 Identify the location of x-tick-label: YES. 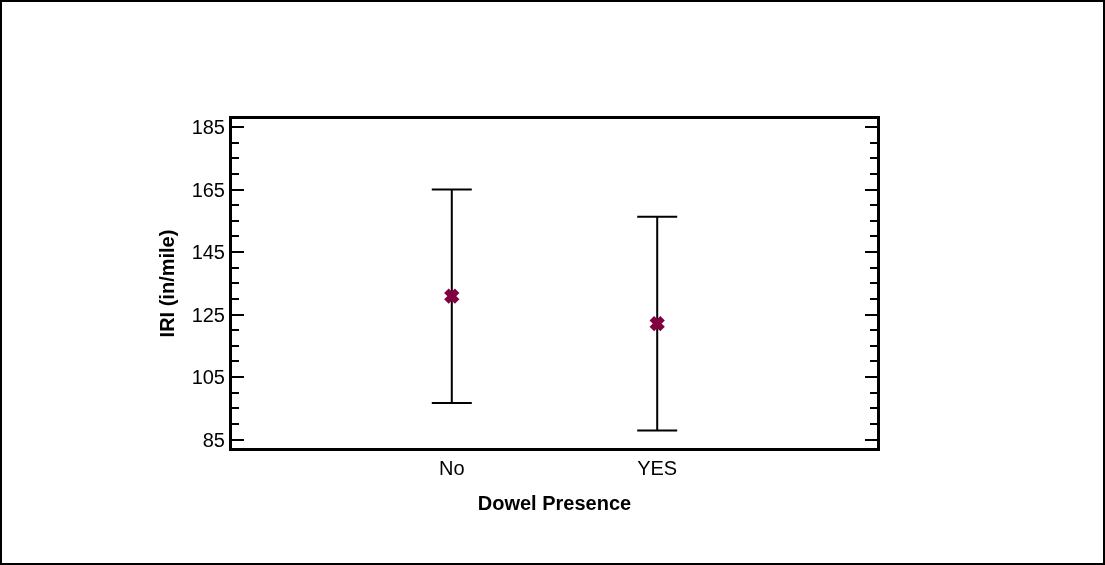
(657, 468).